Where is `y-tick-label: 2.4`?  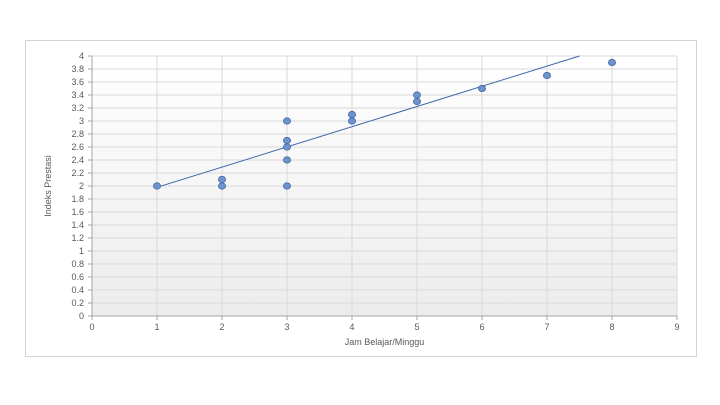 y-tick-label: 2.4 is located at coordinates (77, 160).